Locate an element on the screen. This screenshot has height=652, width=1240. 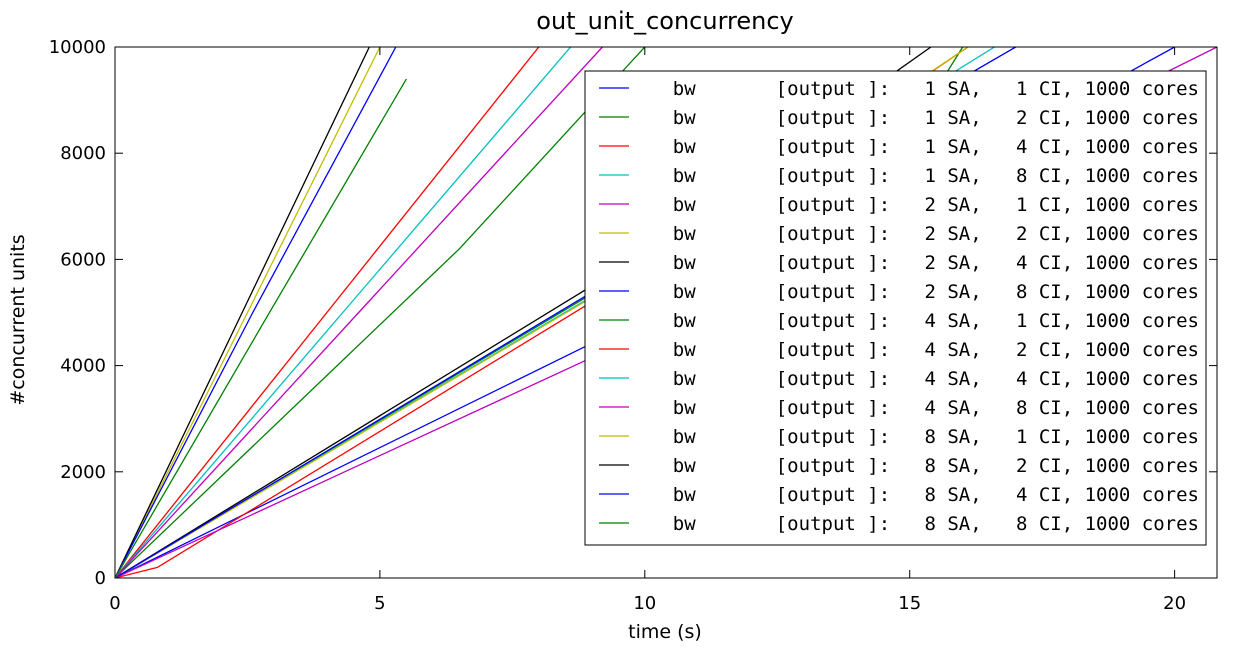
x-tick-label: 10 is located at coordinates (644, 603).